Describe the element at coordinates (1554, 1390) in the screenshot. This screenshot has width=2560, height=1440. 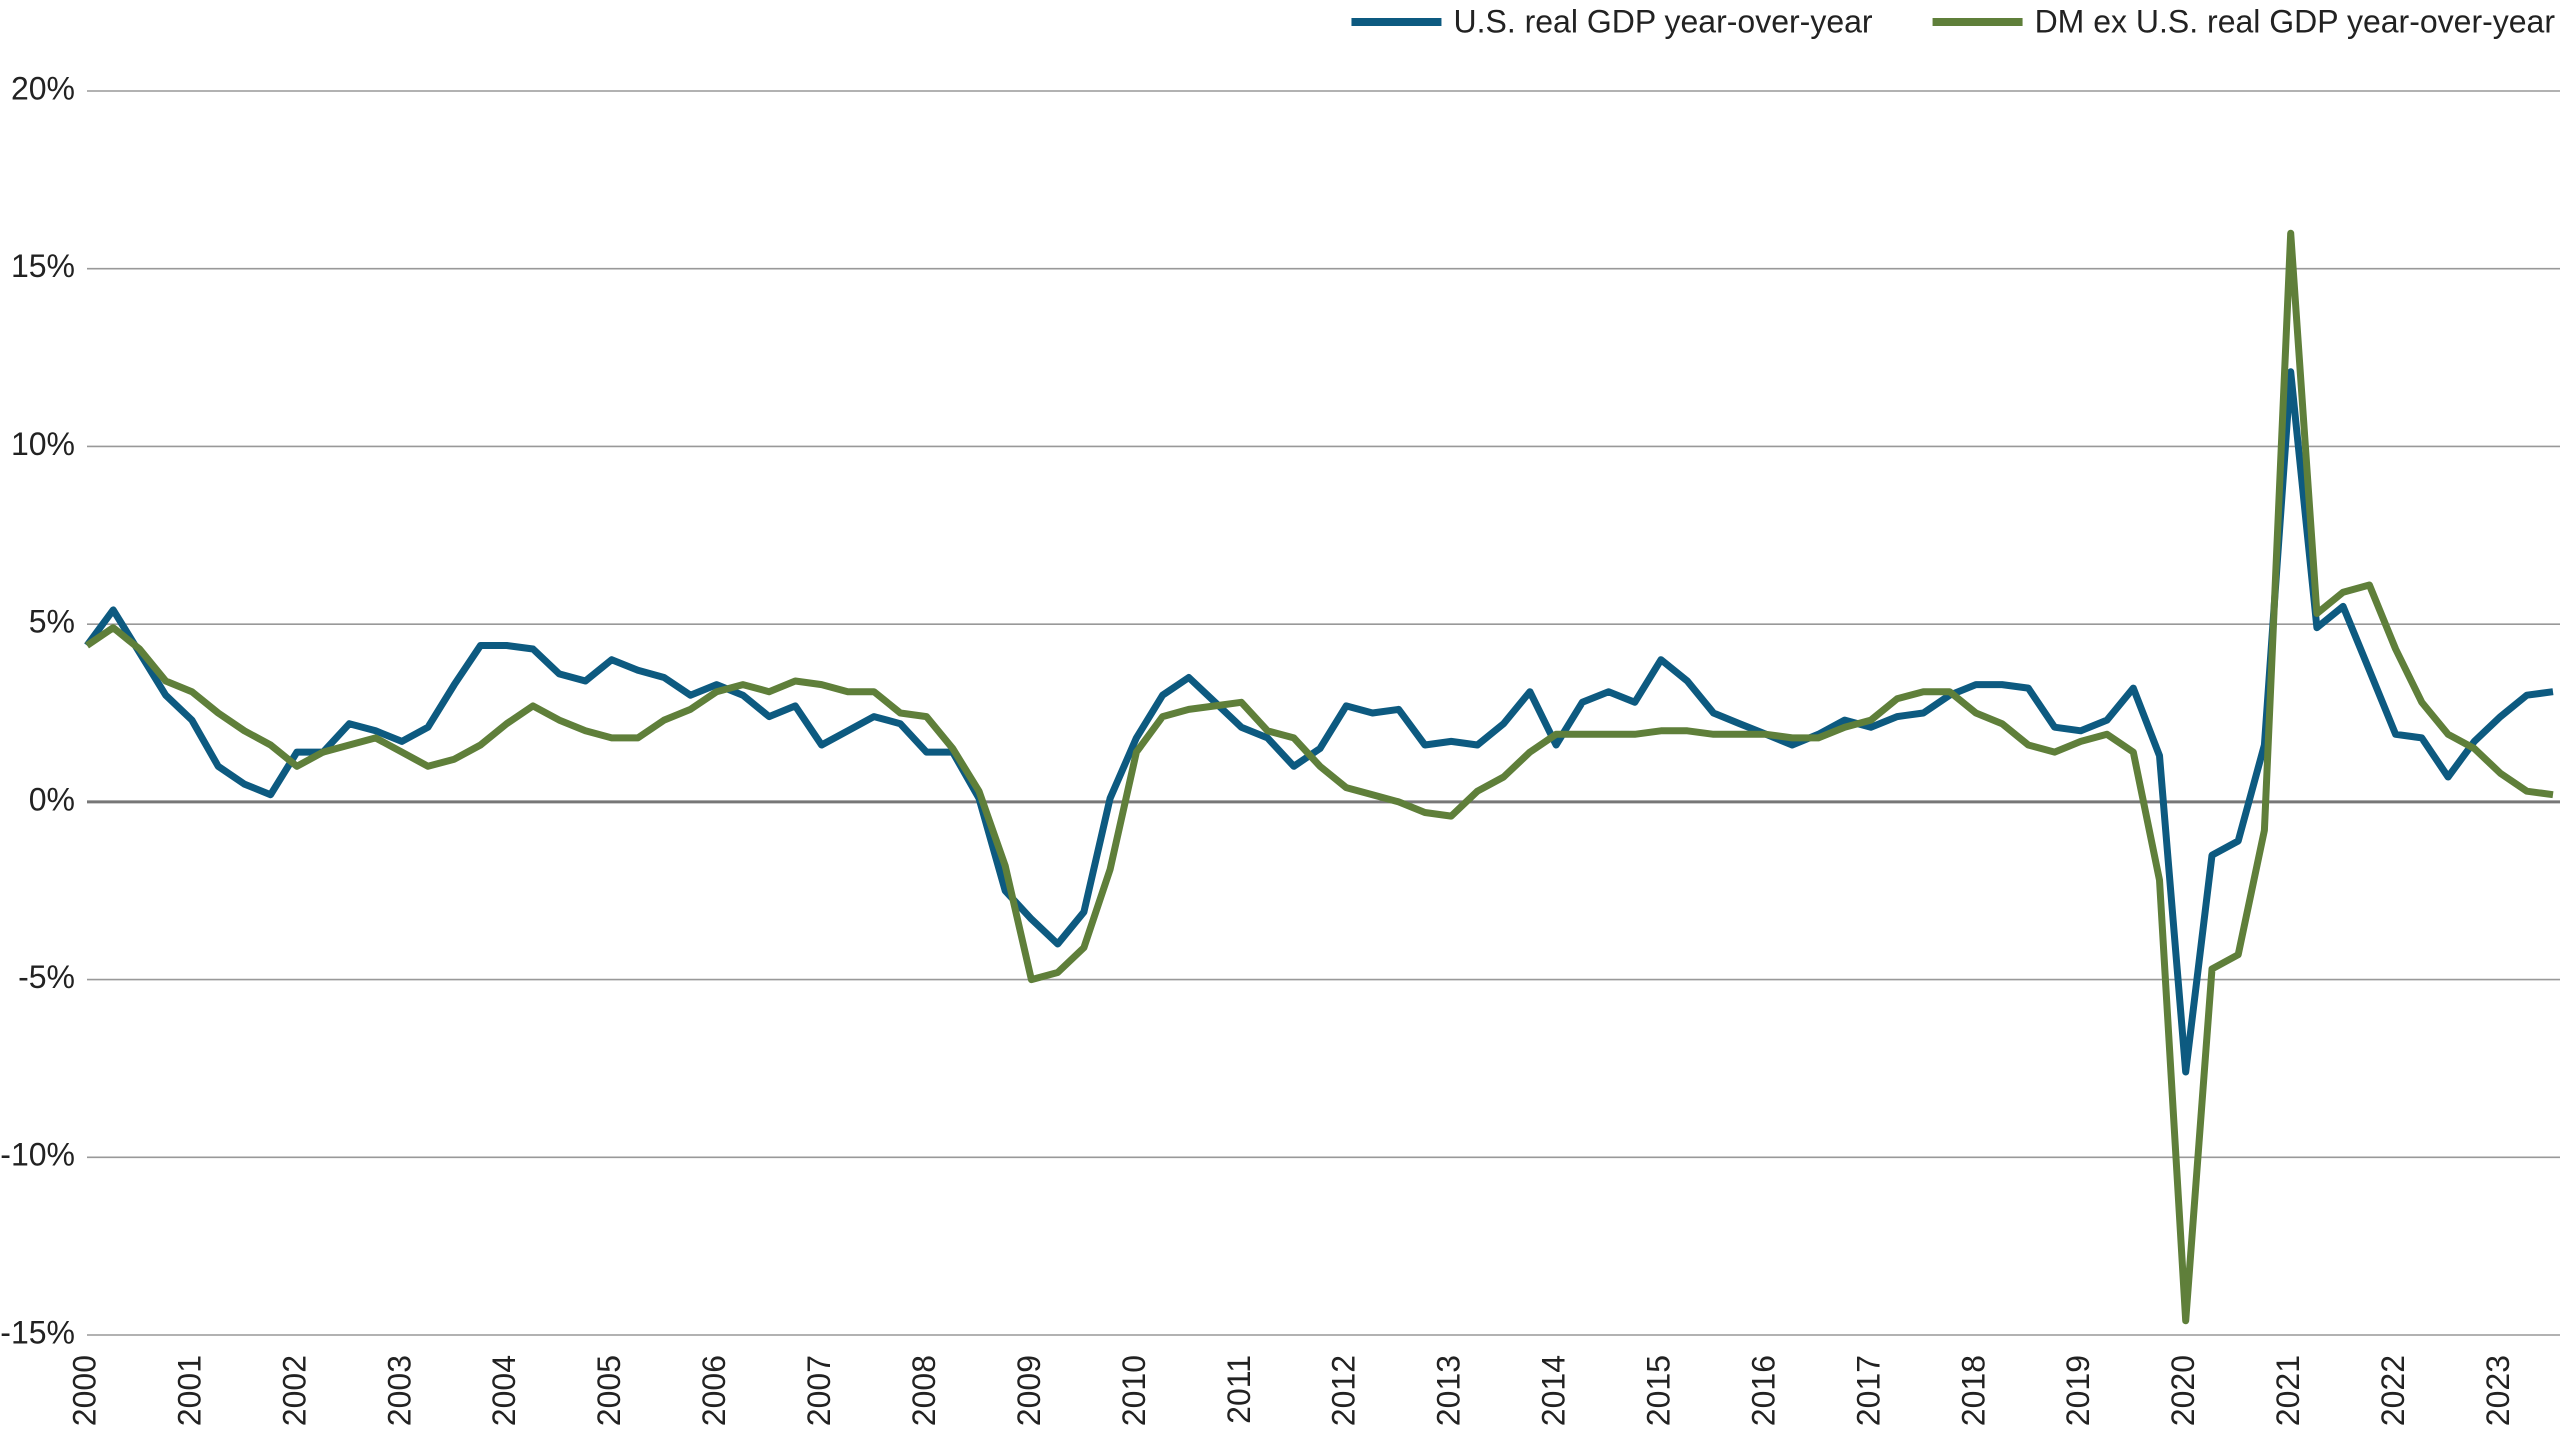
I see `x-tick-label: 2014` at that location.